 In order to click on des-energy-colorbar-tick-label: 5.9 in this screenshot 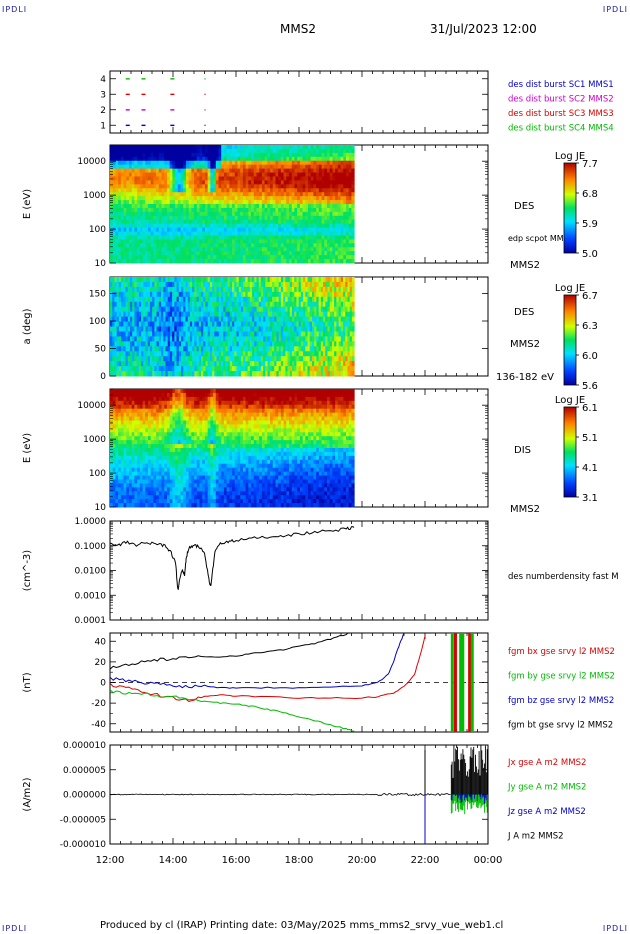, I will do `click(590, 224)`.